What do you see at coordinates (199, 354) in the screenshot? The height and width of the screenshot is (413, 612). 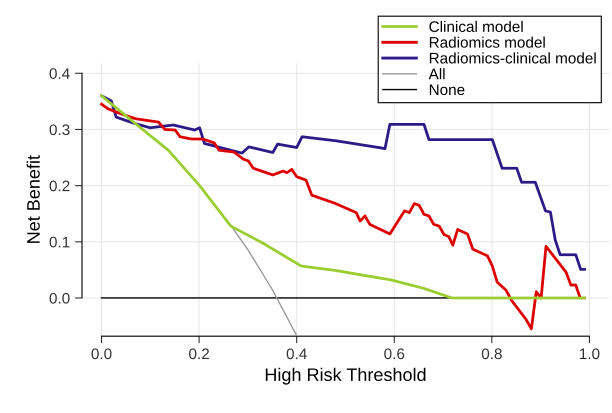 I see `x-tick-label: 0.2` at bounding box center [199, 354].